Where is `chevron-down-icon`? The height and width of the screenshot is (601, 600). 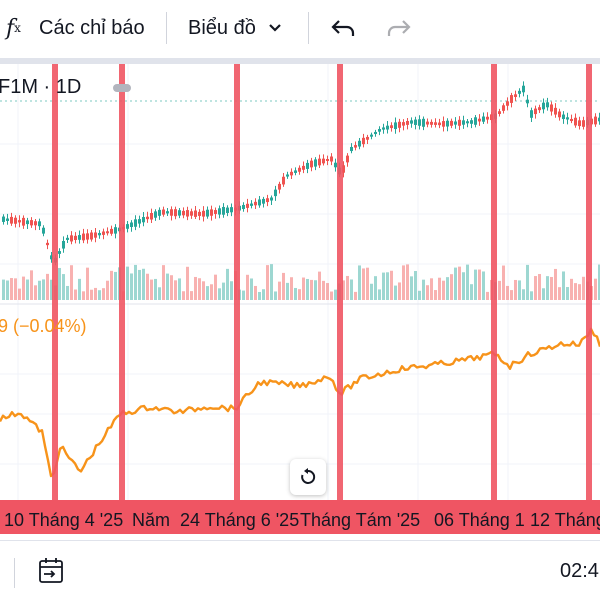
chevron-down-icon is located at coordinates (275, 28).